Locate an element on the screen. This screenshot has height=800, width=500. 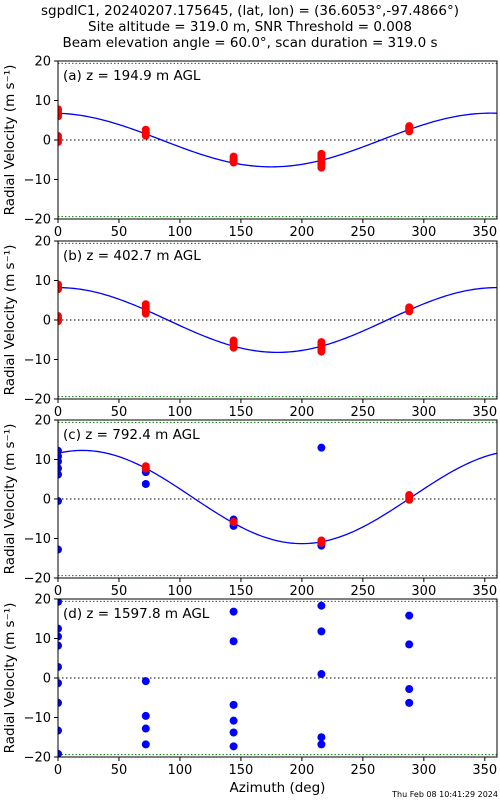
panel-label: (b) z = 402.7 m AGL is located at coordinates (132, 256).